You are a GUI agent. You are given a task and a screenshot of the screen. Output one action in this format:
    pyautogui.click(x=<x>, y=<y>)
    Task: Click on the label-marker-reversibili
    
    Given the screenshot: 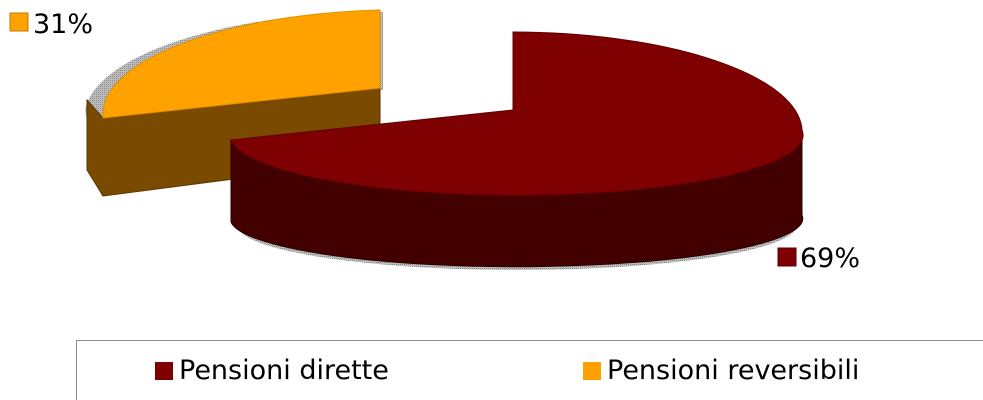 What is the action you would take?
    pyautogui.click(x=19, y=22)
    